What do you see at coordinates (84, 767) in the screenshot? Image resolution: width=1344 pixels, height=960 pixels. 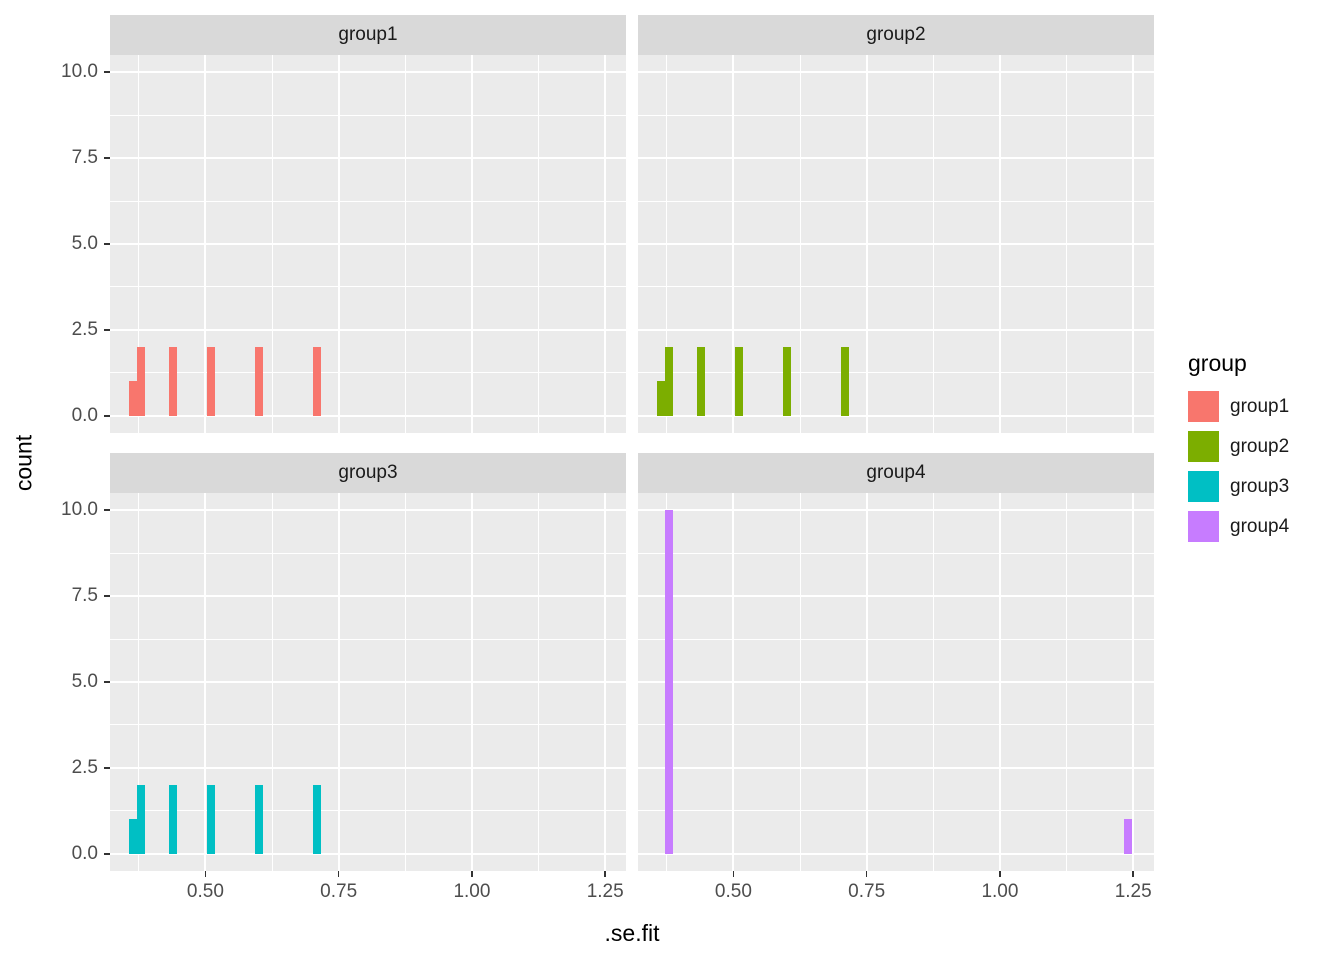 I see `y-tick-label: 2.5` at bounding box center [84, 767].